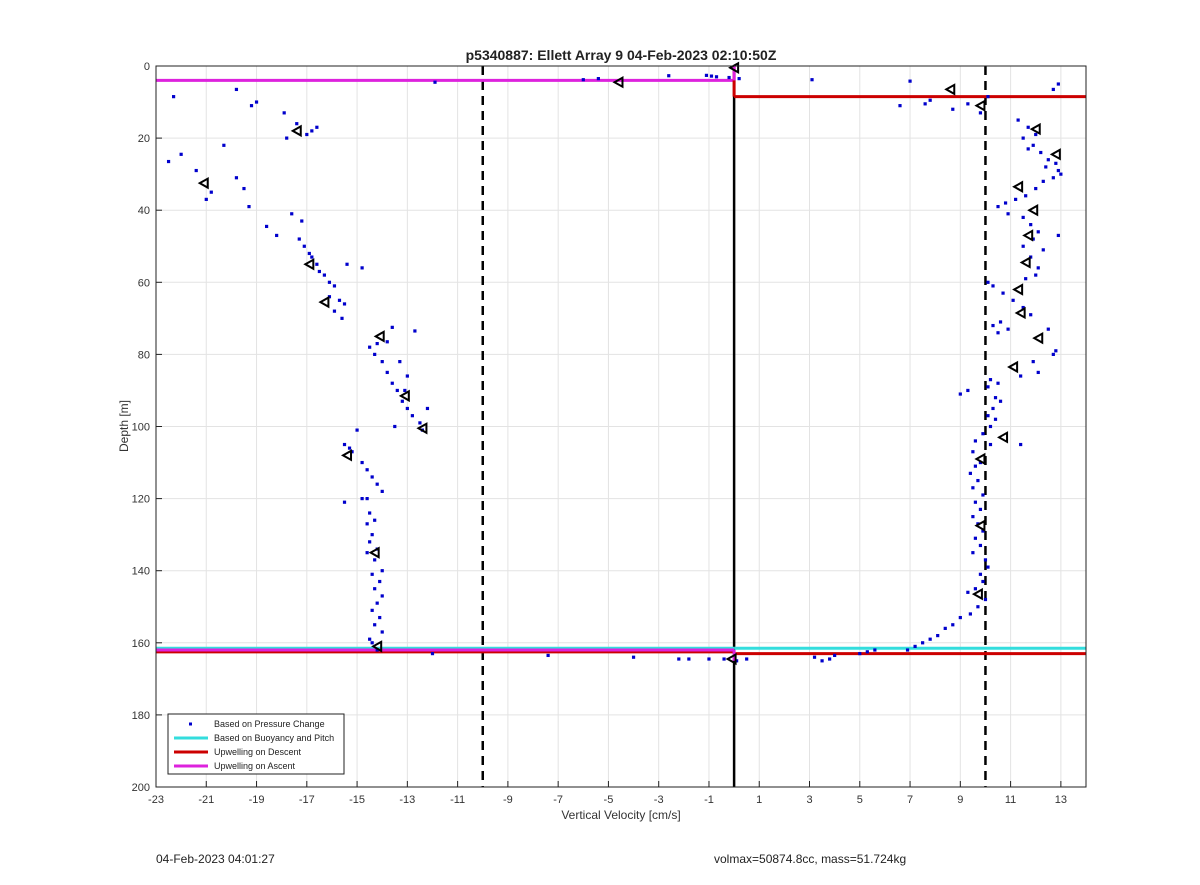  What do you see at coordinates (457, 800) in the screenshot?
I see `x-tick-label: -11` at bounding box center [457, 800].